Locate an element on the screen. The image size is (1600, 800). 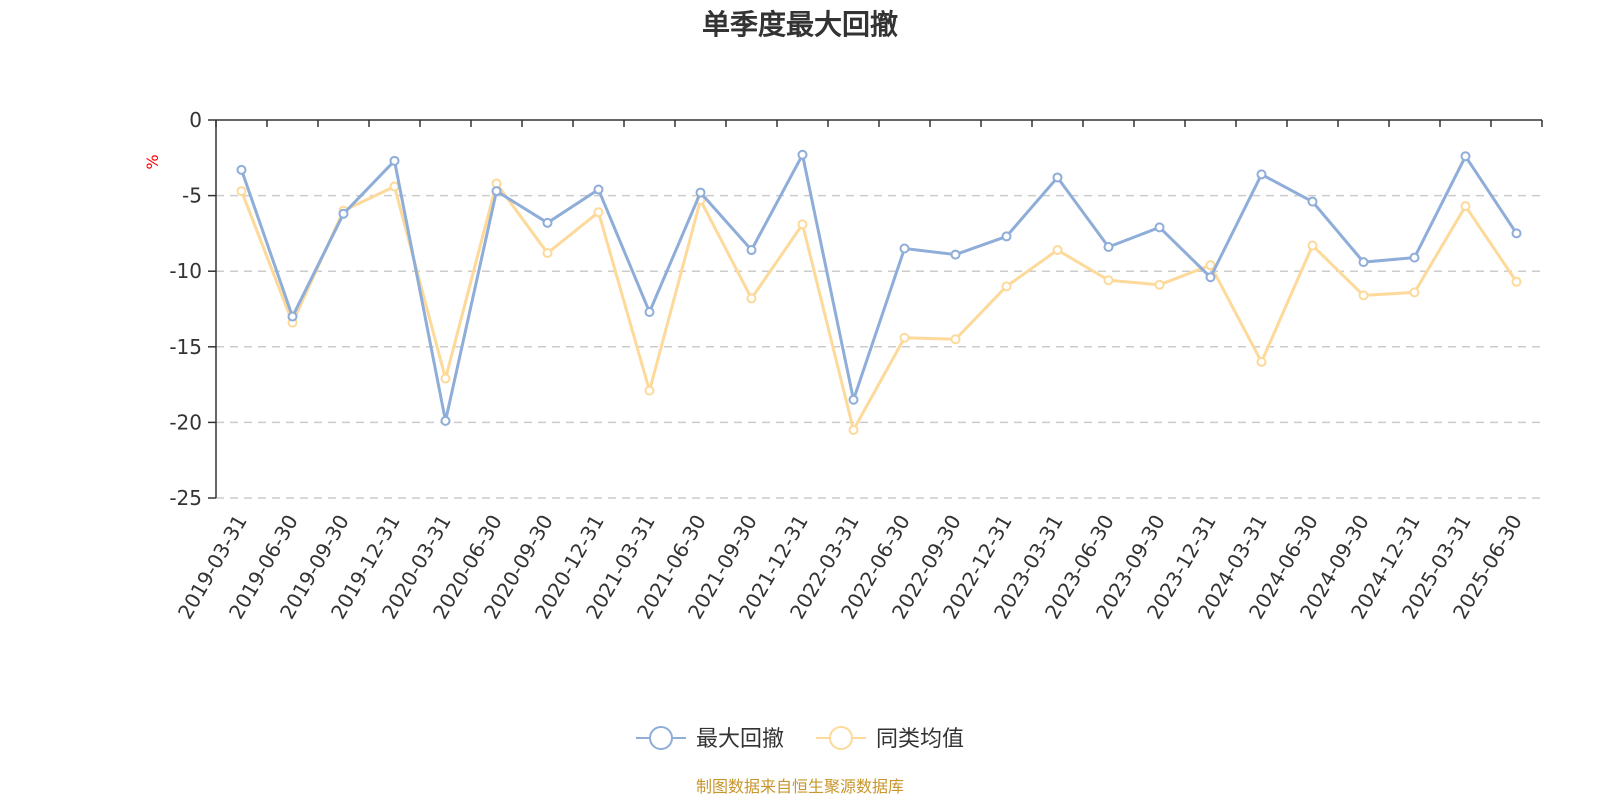
legend-label: 同类均值 is located at coordinates (920, 739).